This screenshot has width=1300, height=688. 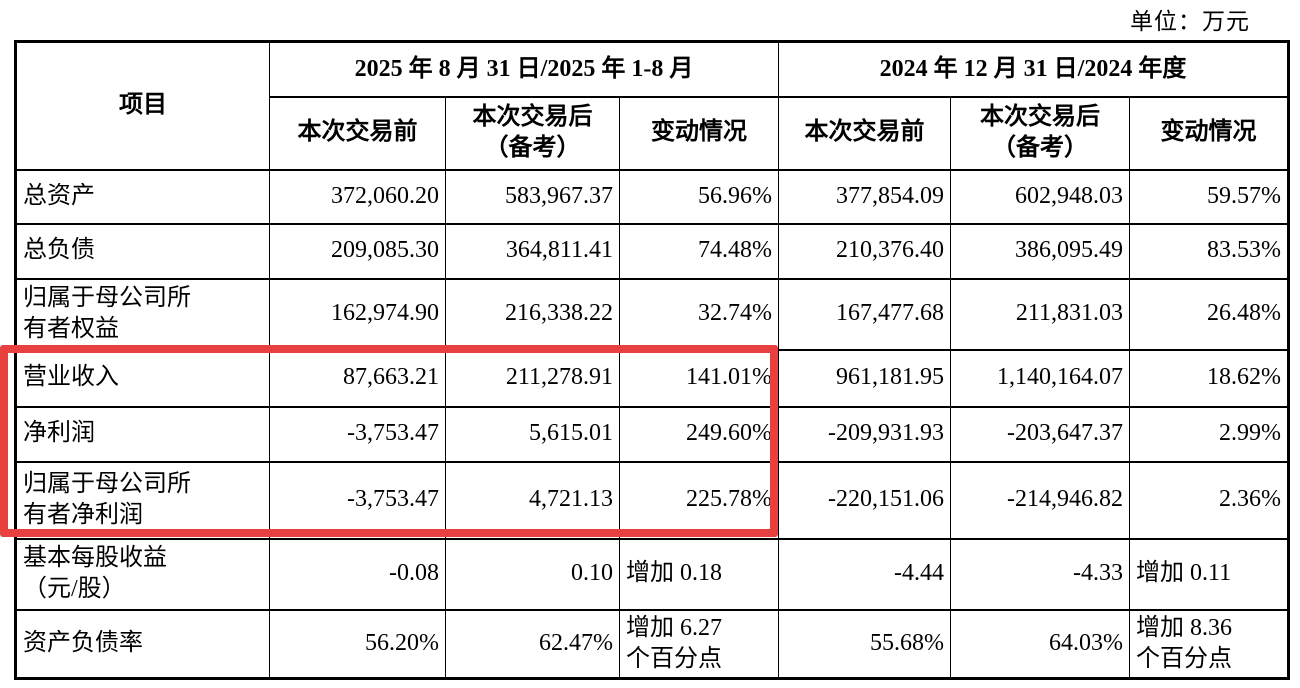 What do you see at coordinates (864, 133) in the screenshot?
I see `subheader-pre-transaction-2024: 本次交易前` at bounding box center [864, 133].